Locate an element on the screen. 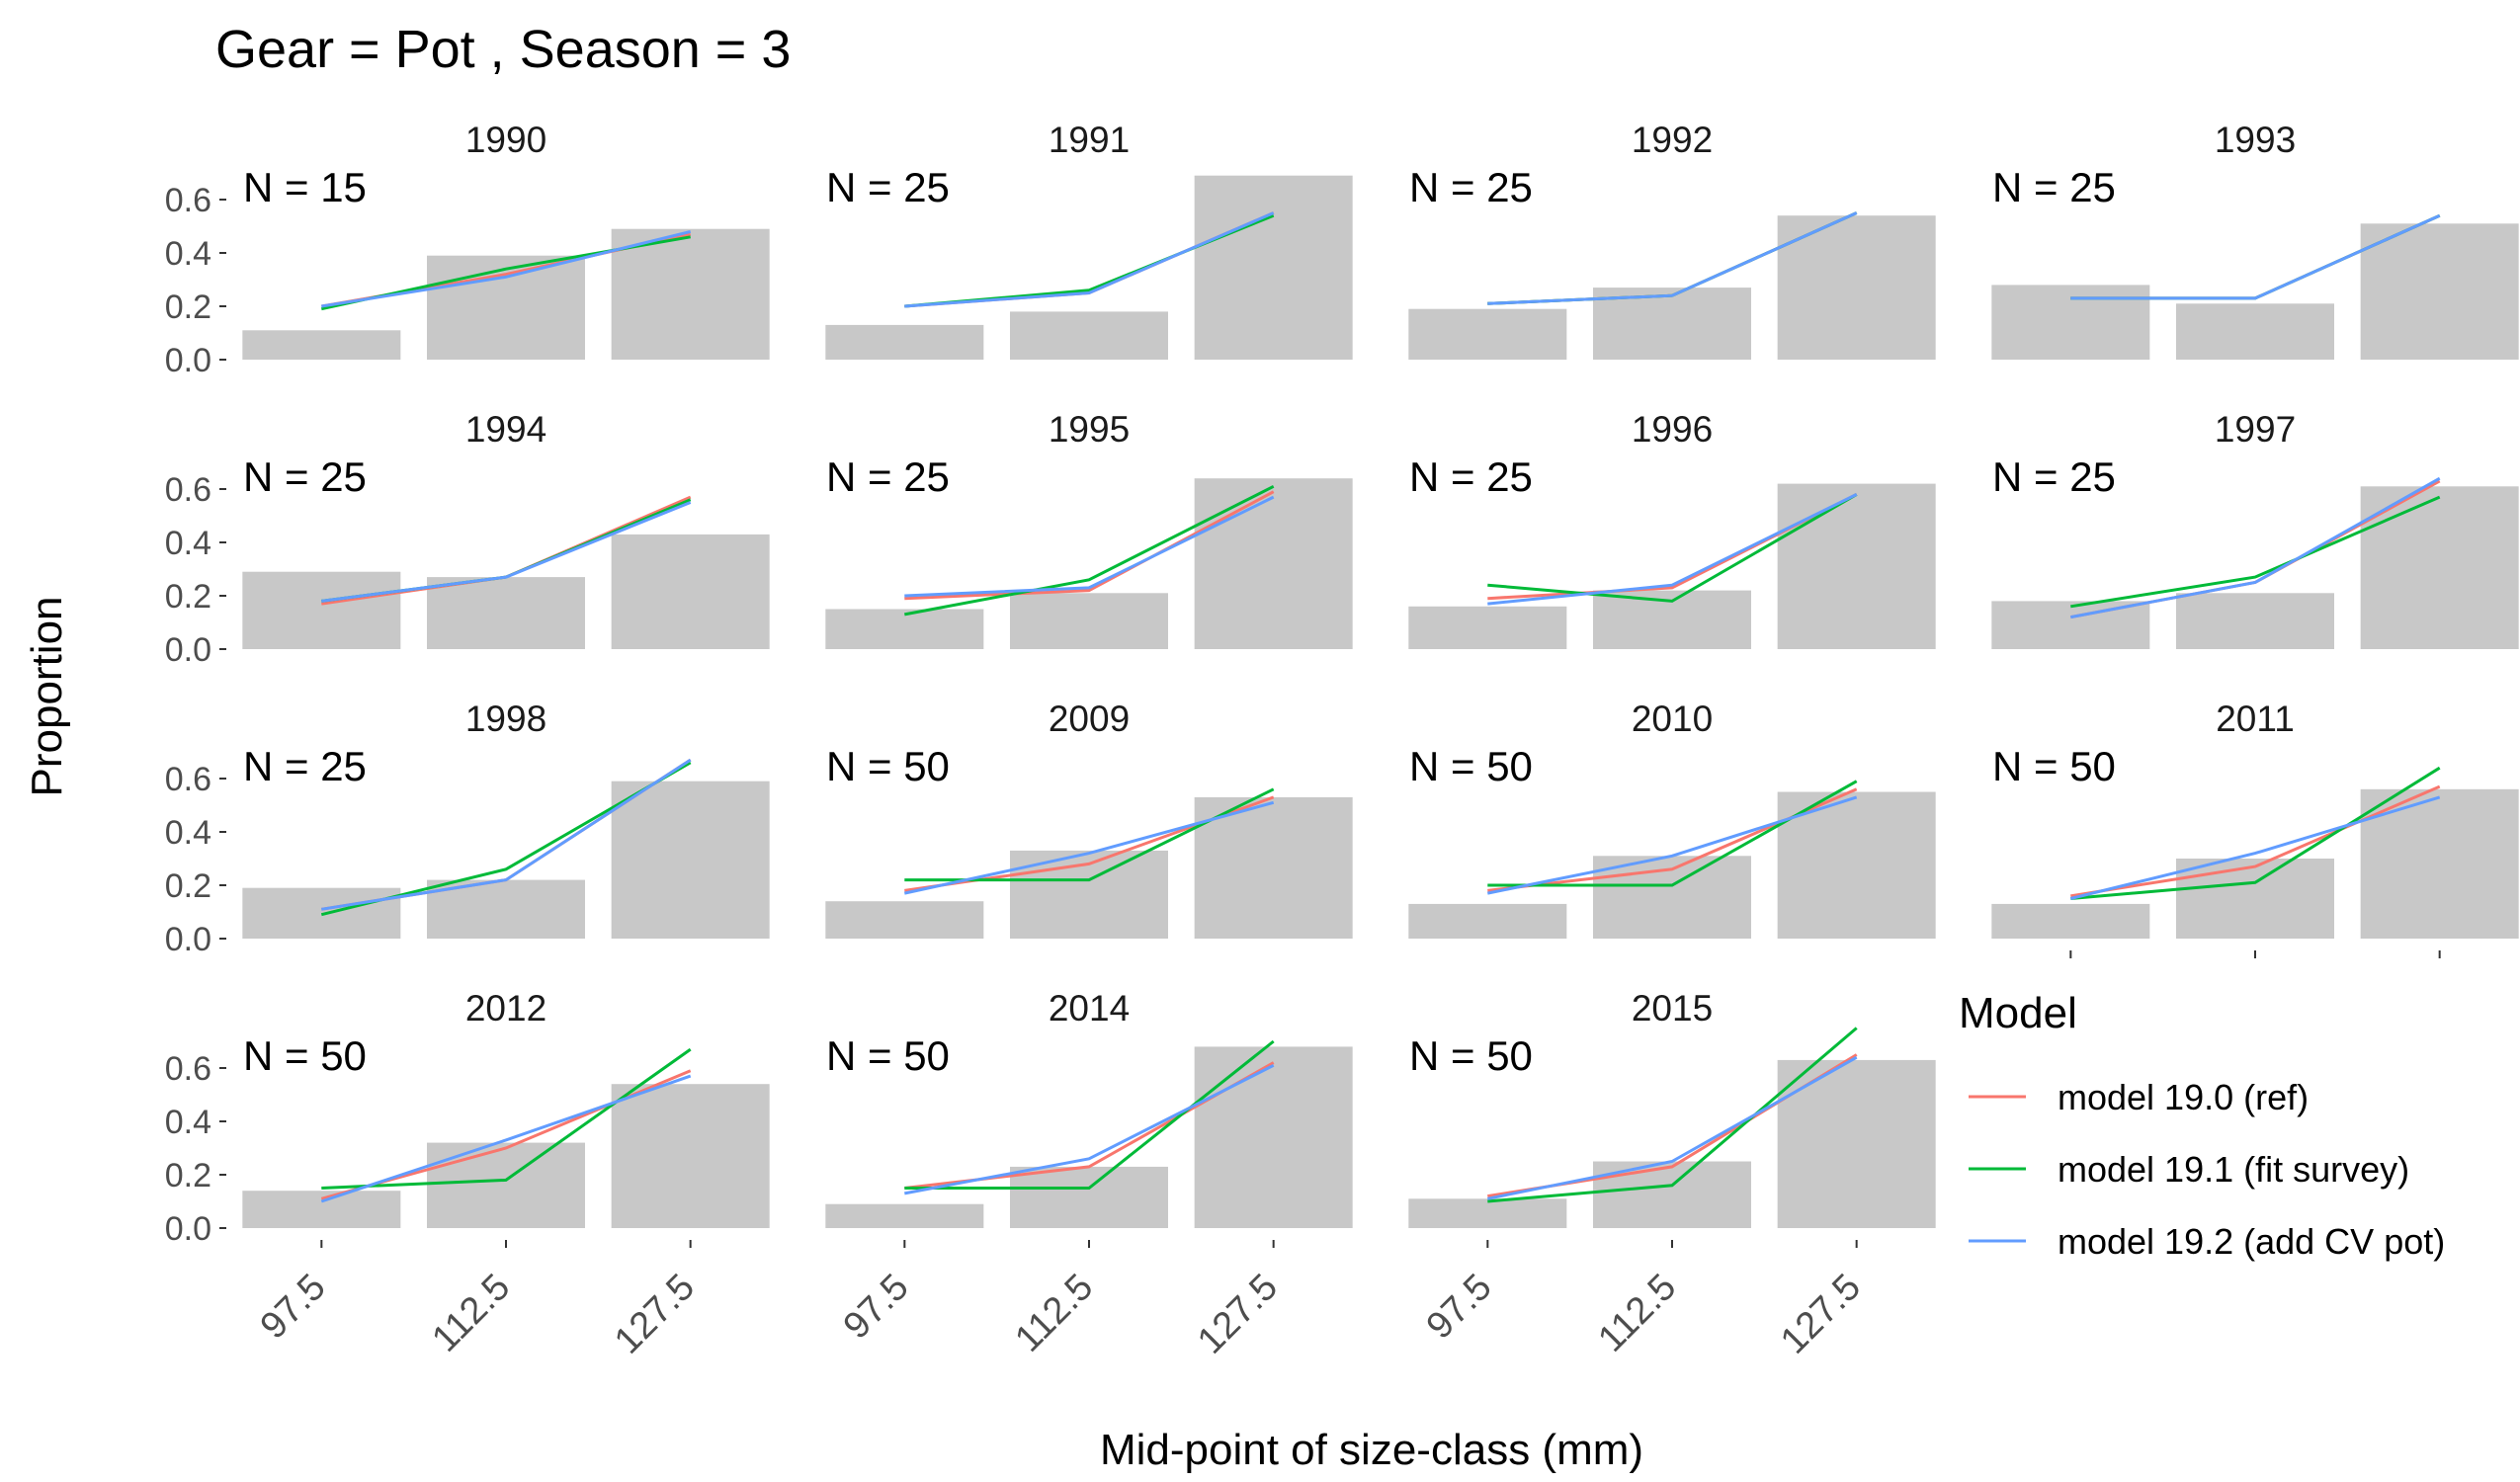 This screenshot has height=1482, width=2520. legend-entry: model 19.2 (add CV pot) is located at coordinates (2207, 1241).